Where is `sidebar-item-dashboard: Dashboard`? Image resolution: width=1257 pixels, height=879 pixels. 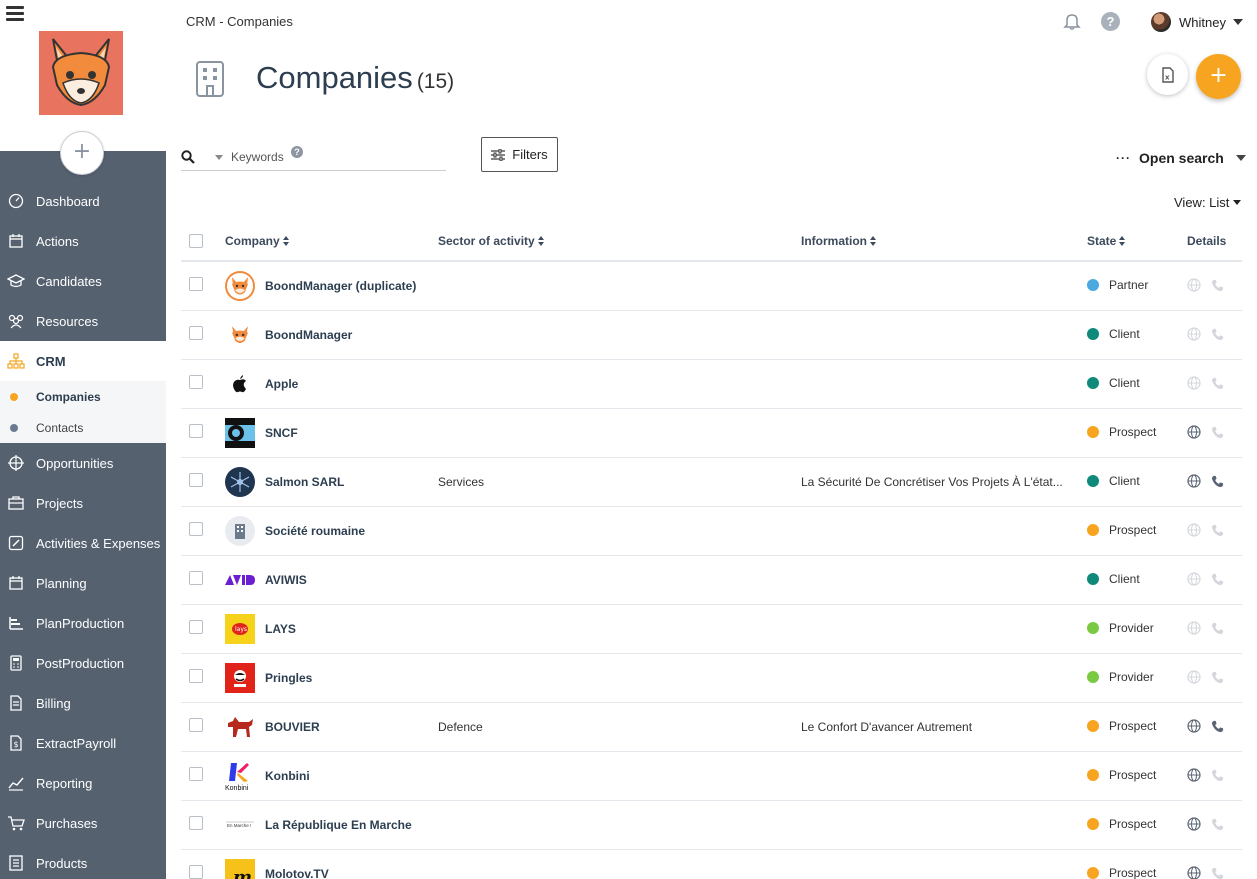
sidebar-item-dashboard: Dashboard is located at coordinates (83, 201).